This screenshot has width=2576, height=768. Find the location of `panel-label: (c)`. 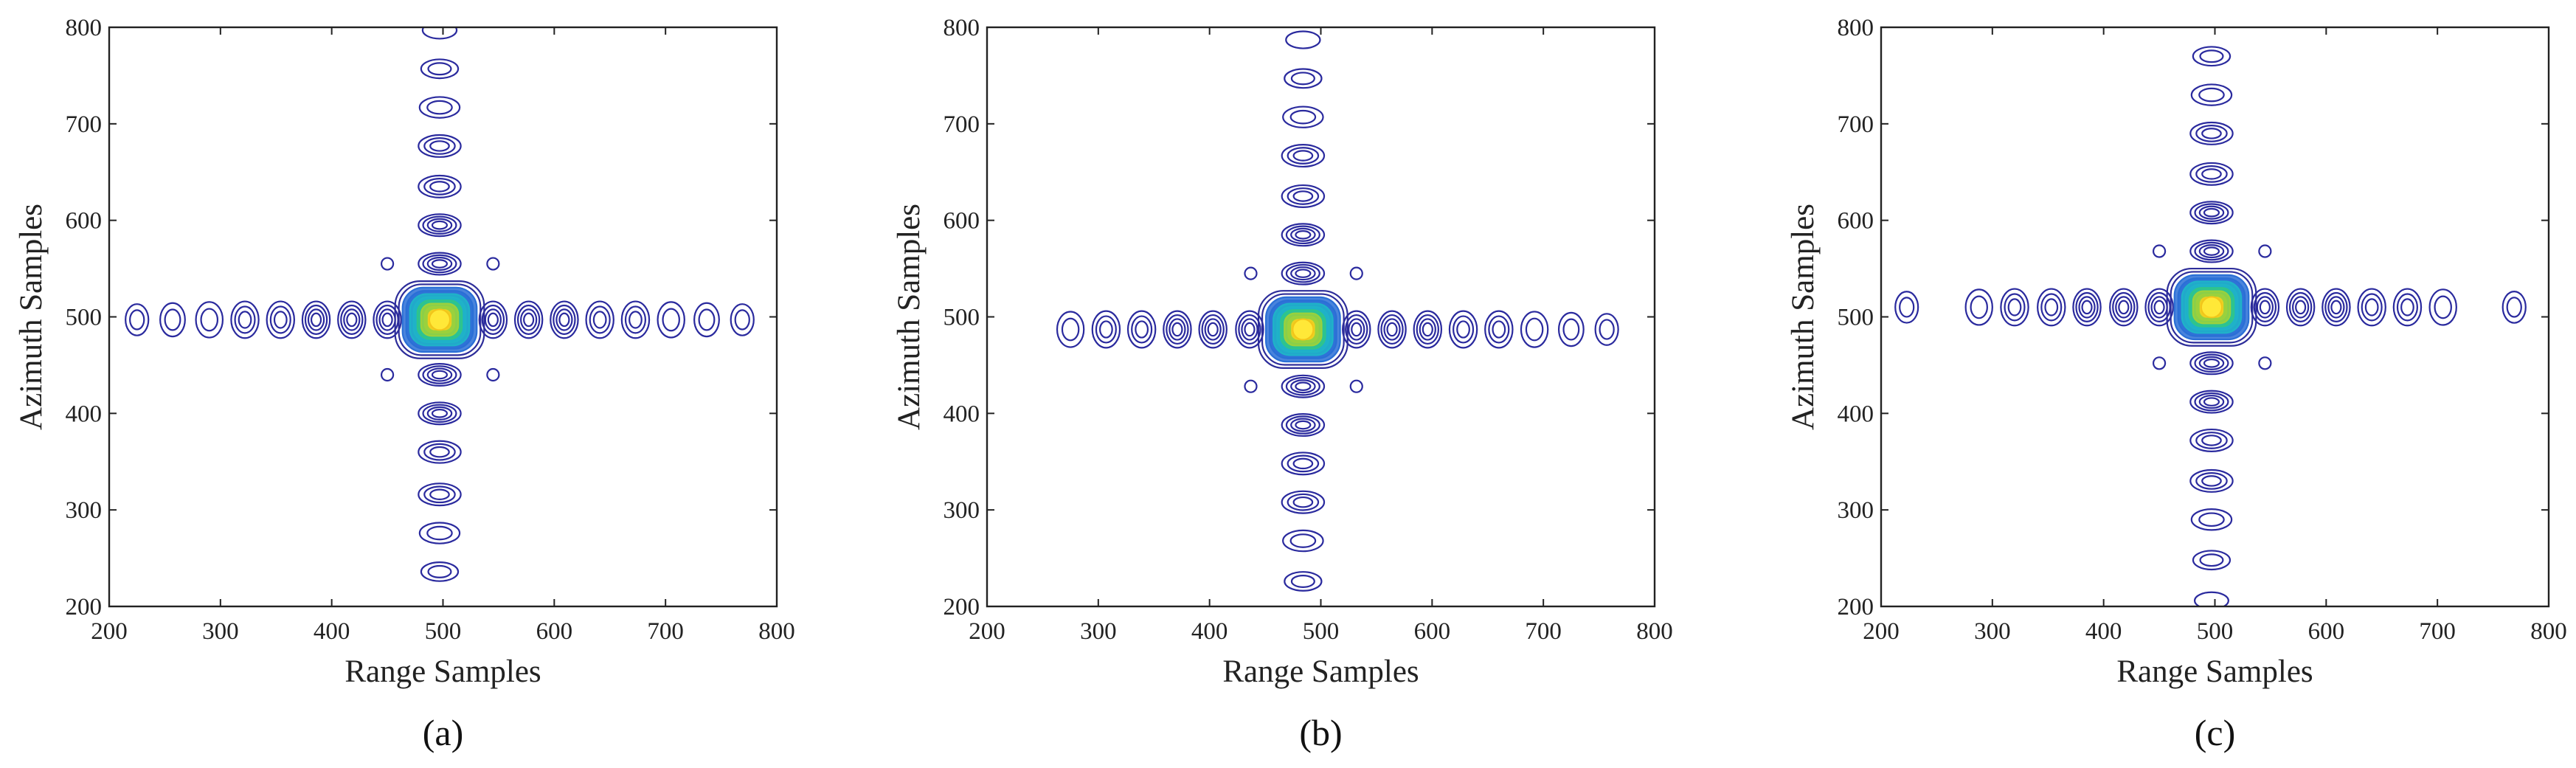

panel-label: (c) is located at coordinates (2216, 732).